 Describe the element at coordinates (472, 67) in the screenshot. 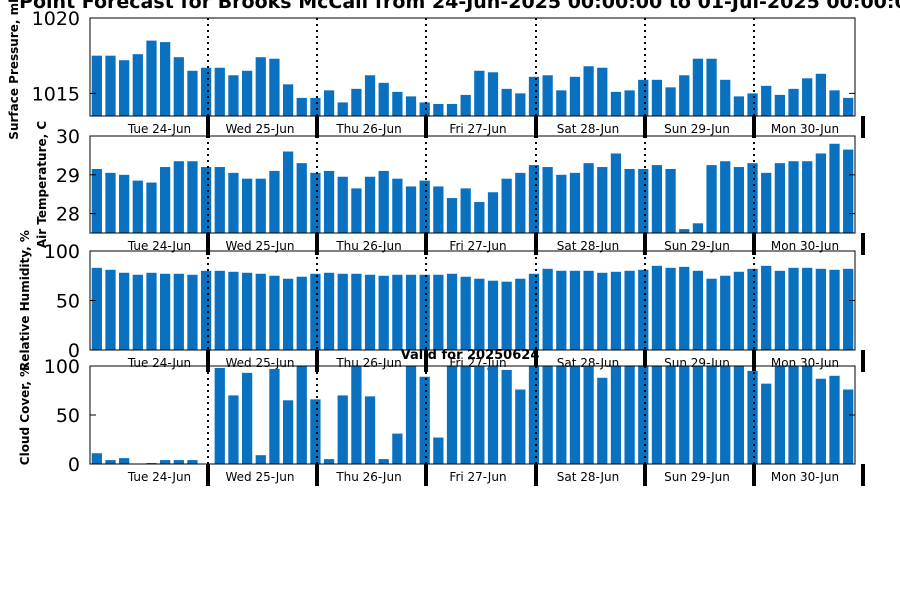

I see `pressure-frame` at that location.